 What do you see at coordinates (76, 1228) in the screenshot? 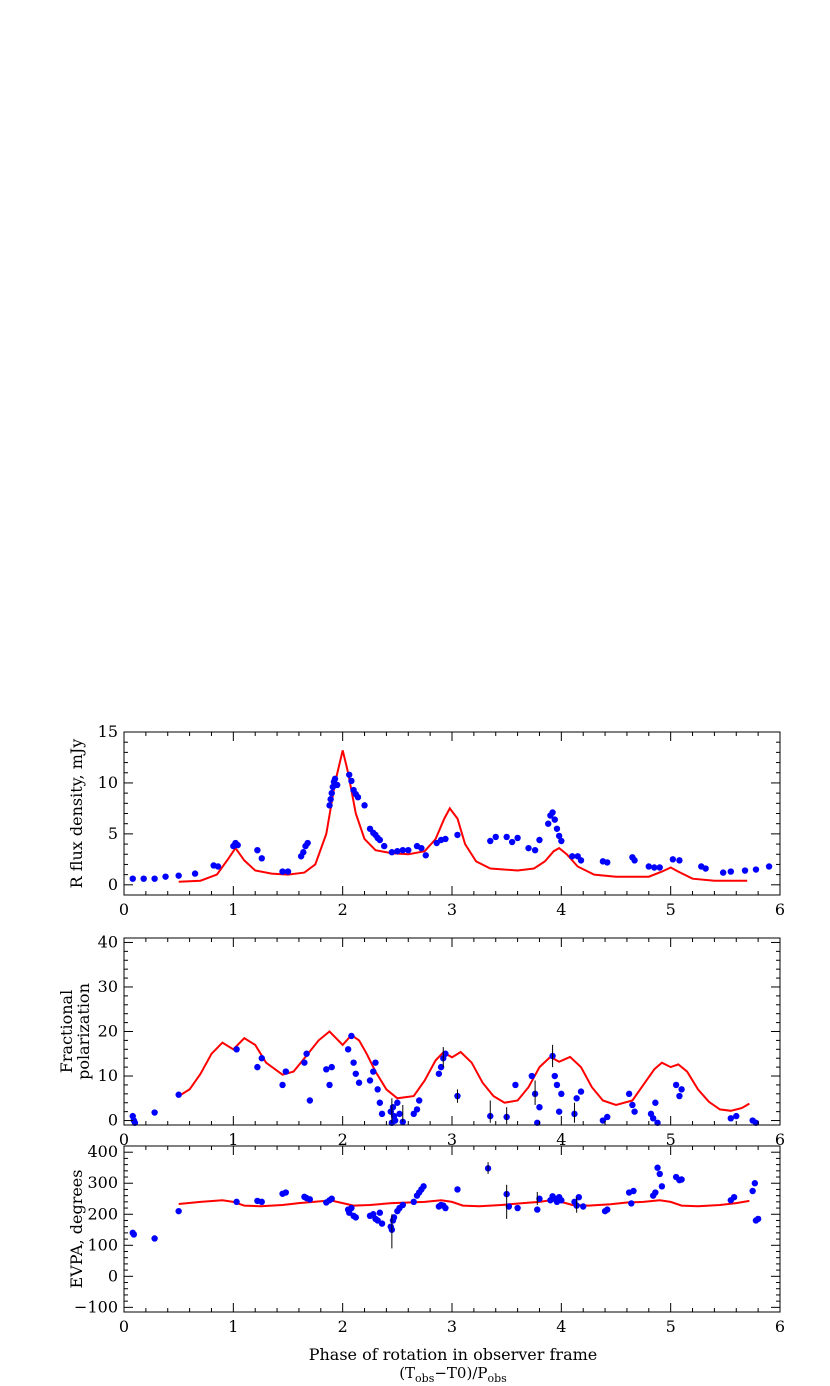
I see `y-axis-title: EVPA, degrees` at bounding box center [76, 1228].